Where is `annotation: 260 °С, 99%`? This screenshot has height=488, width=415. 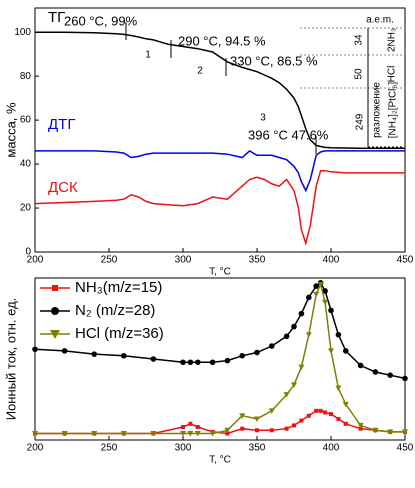
annotation: 260 °С, 99% is located at coordinates (101, 20).